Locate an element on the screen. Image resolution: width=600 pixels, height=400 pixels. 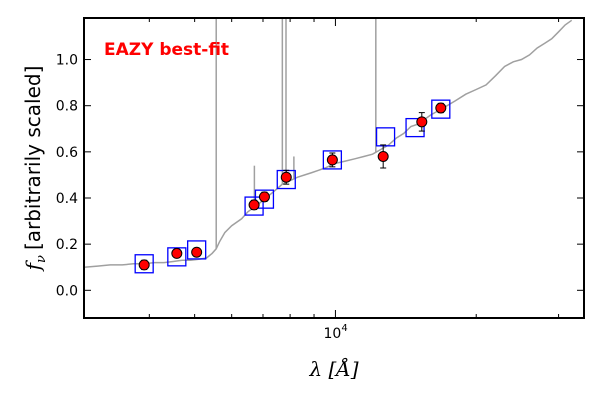
ytick-label: 0.6 is located at coordinates (67, 153).